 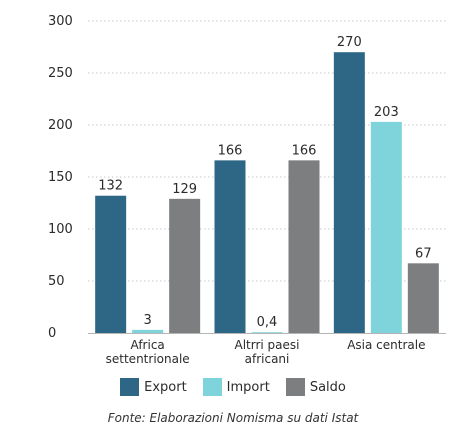 What do you see at coordinates (212, 387) in the screenshot?
I see `legend-swatch-import` at bounding box center [212, 387].